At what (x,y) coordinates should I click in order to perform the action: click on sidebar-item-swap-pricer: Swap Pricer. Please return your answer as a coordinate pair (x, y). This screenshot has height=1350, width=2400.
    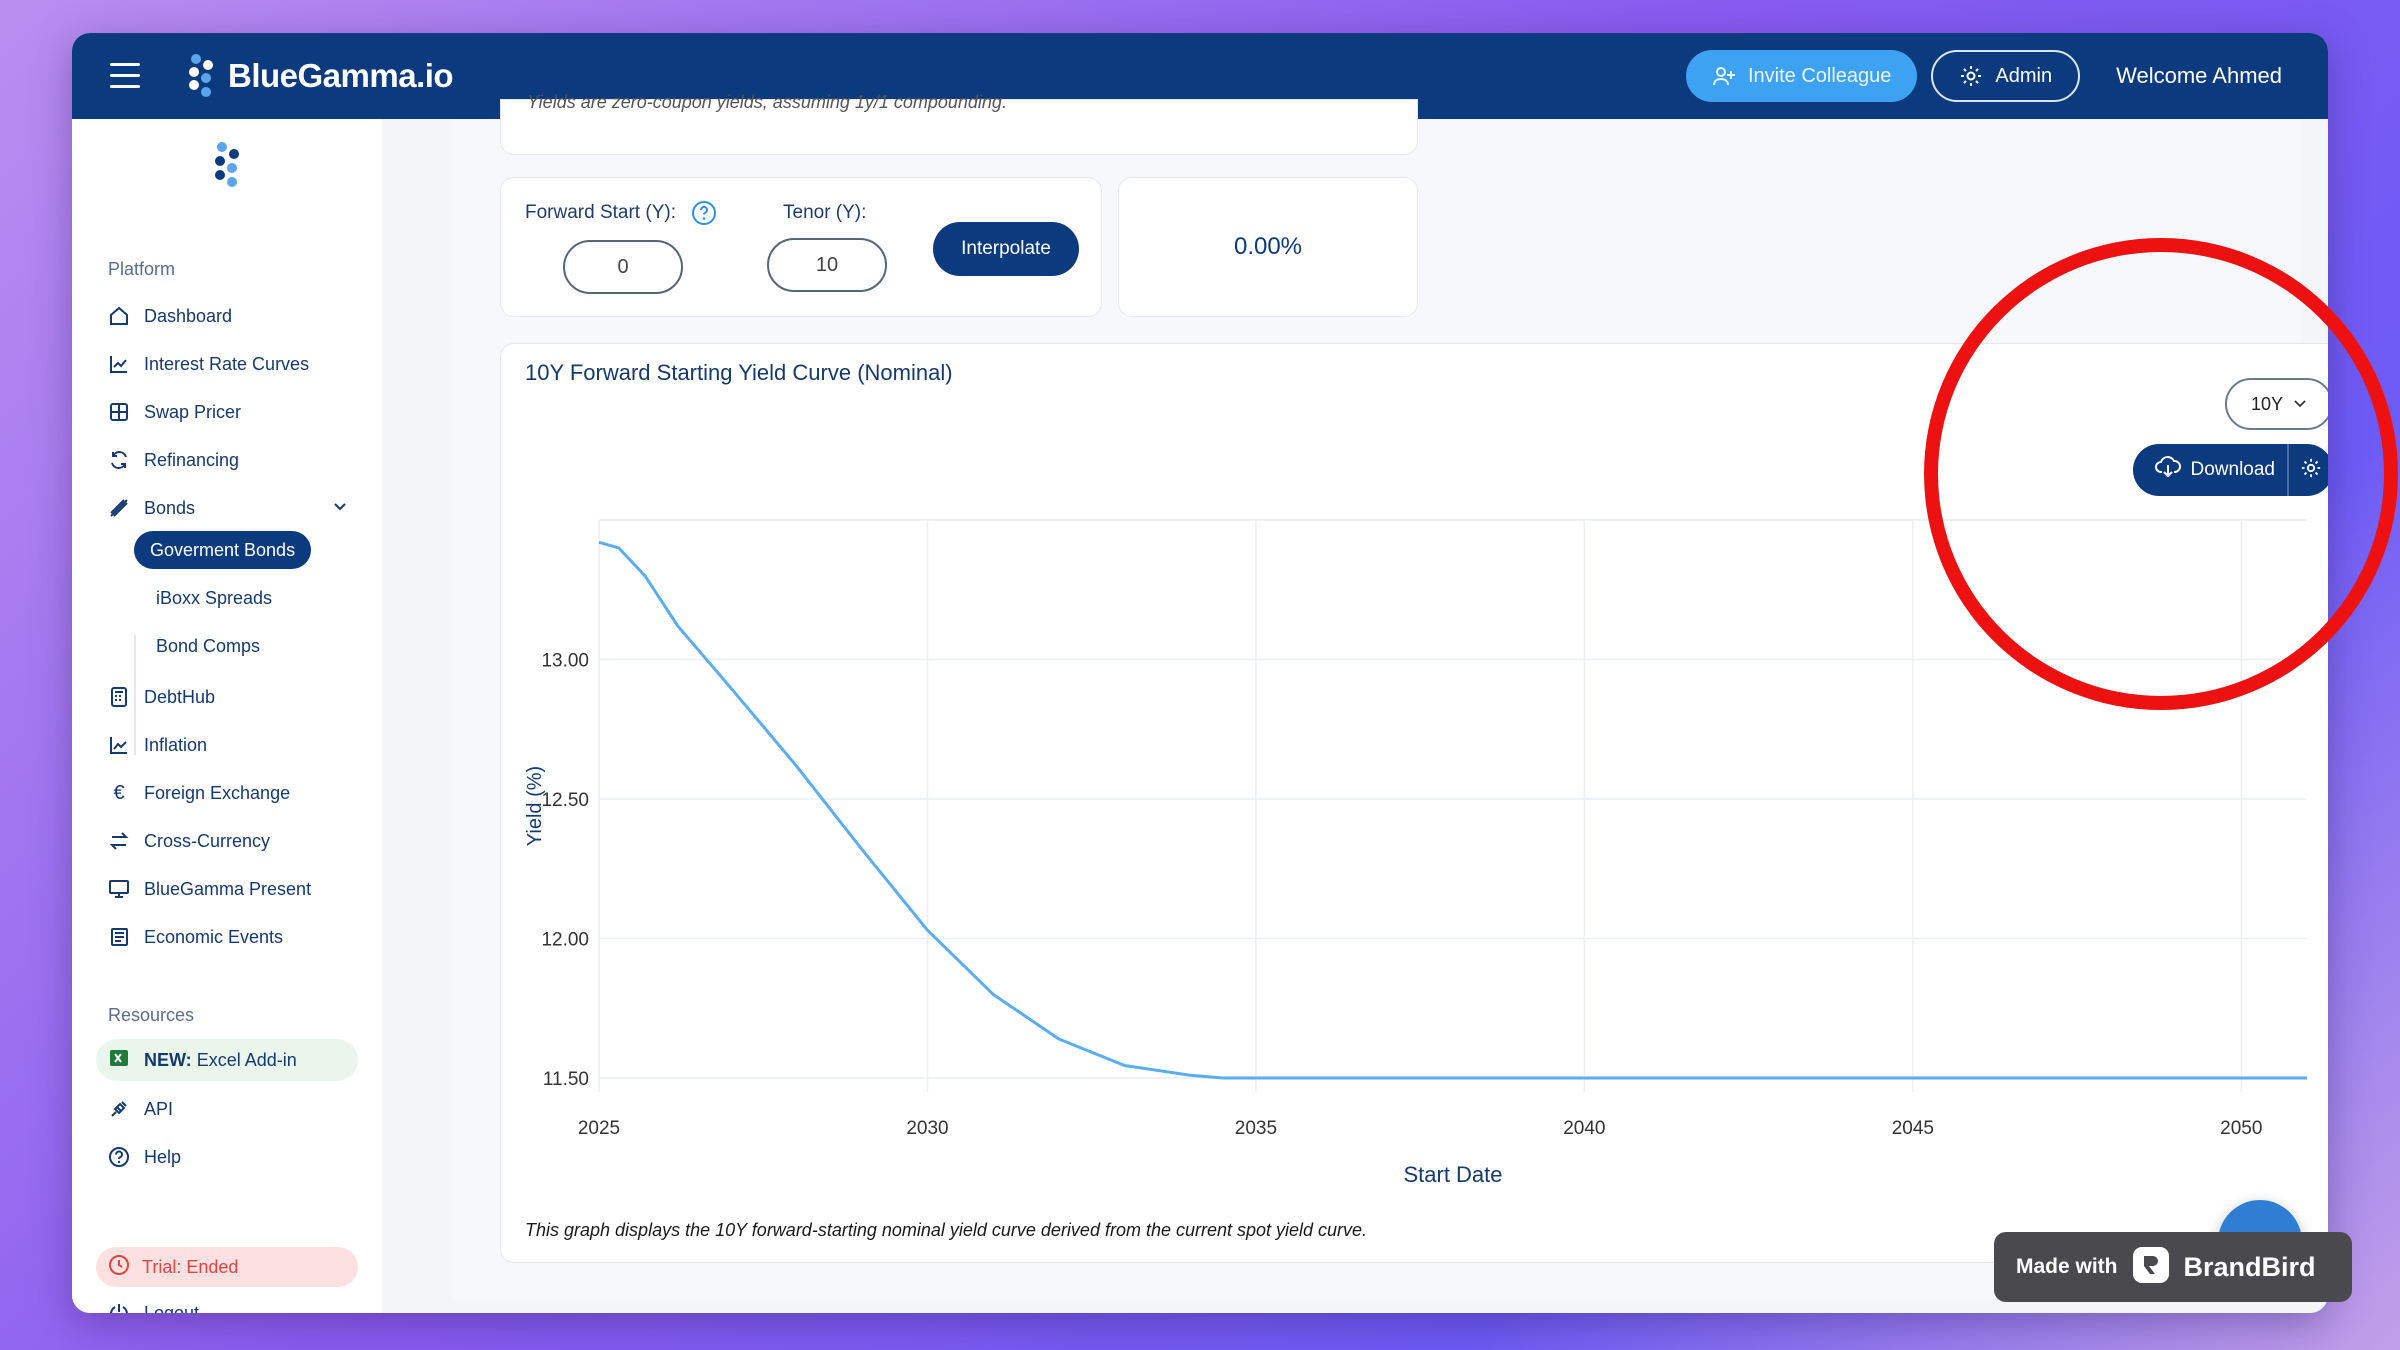
    Looking at the image, I should click on (174, 412).